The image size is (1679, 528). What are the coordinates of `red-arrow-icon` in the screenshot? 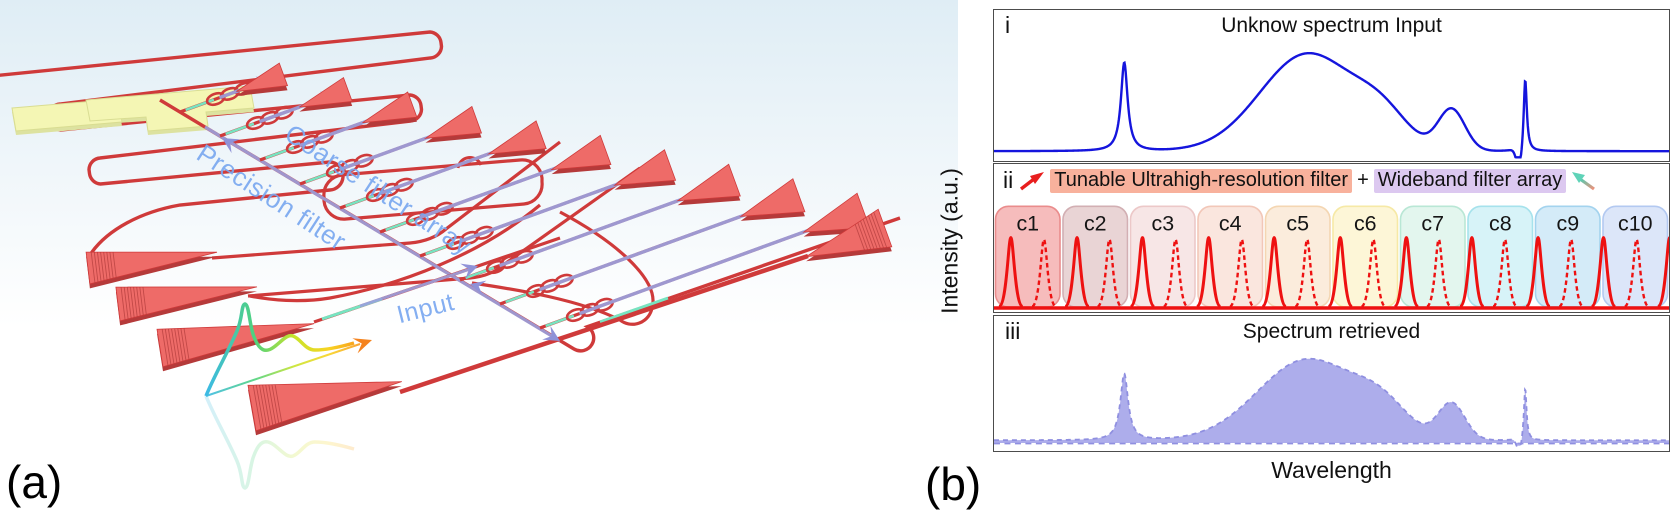 It's located at (1032, 180).